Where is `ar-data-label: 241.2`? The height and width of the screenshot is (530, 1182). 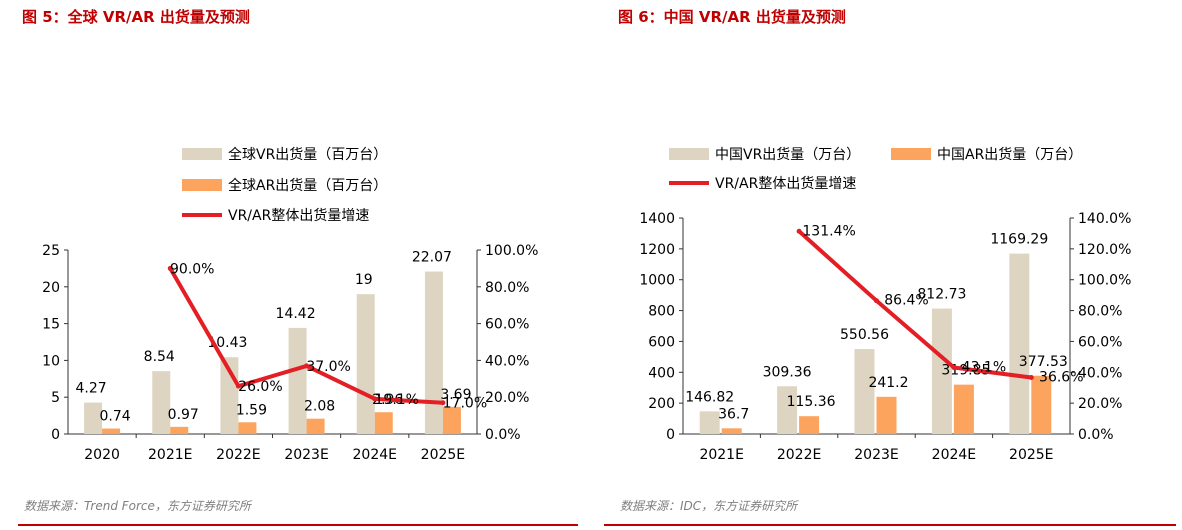 ar-data-label: 241.2 is located at coordinates (888, 383).